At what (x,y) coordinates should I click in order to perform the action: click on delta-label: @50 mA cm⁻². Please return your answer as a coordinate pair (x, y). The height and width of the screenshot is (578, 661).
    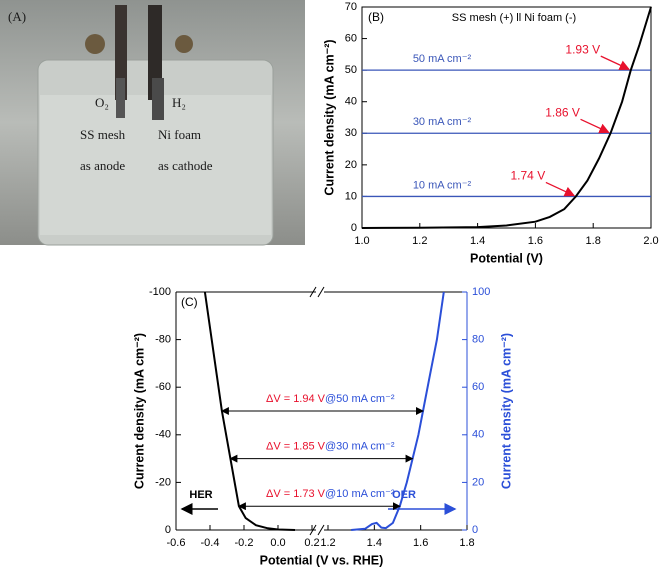
    Looking at the image, I should click on (360, 399).